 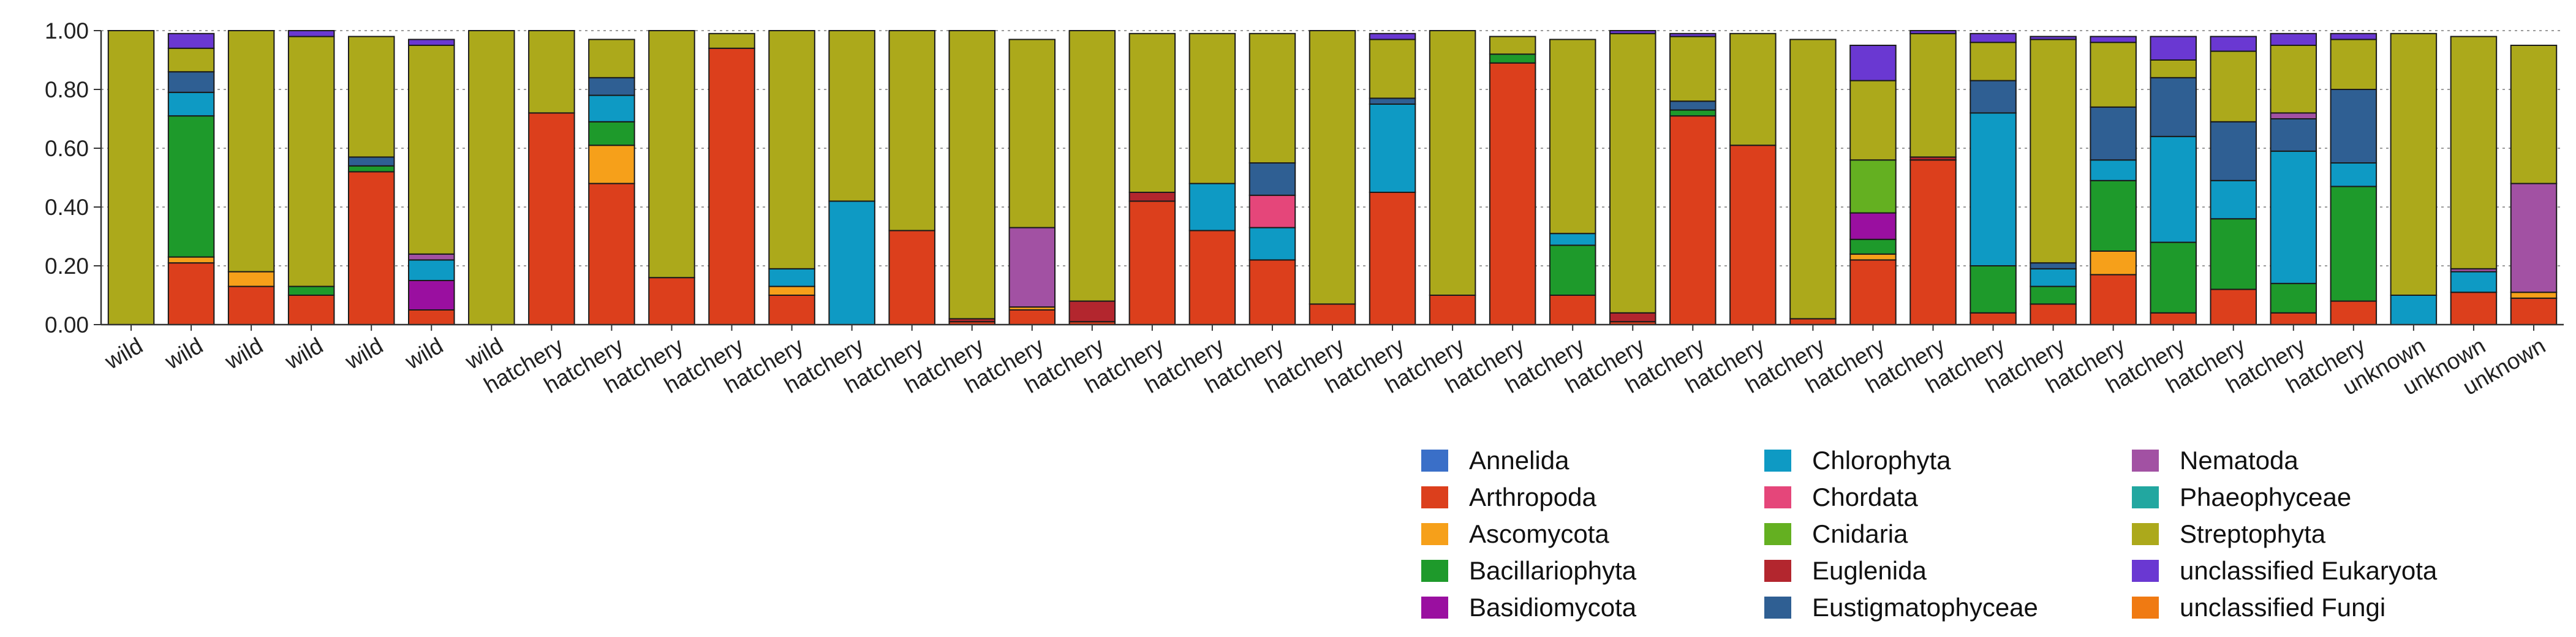 I want to click on legend-label: Cnidaria, so click(x=1860, y=533).